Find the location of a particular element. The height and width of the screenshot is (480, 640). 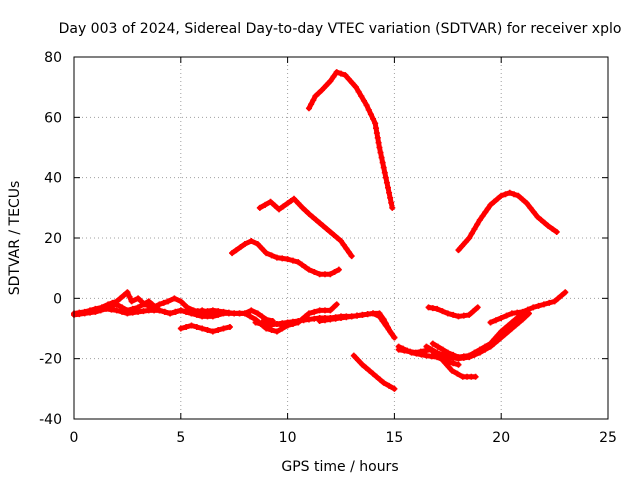

x-tick-label: 15 is located at coordinates (394, 438).